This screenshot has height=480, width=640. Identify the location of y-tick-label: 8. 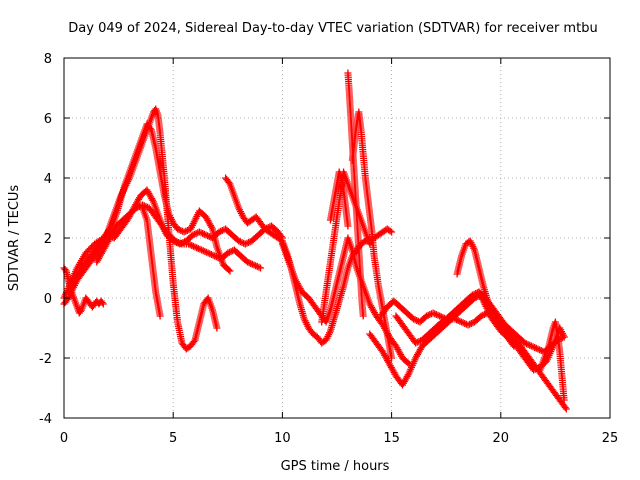
(48, 59).